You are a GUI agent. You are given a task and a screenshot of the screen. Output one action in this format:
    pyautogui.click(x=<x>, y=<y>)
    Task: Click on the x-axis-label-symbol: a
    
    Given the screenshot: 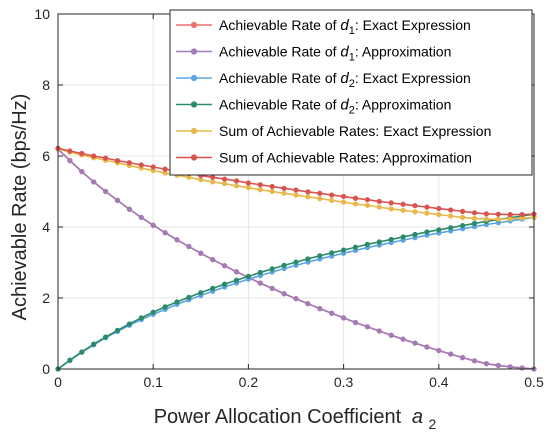 What is the action you would take?
    pyautogui.click(x=417, y=417)
    